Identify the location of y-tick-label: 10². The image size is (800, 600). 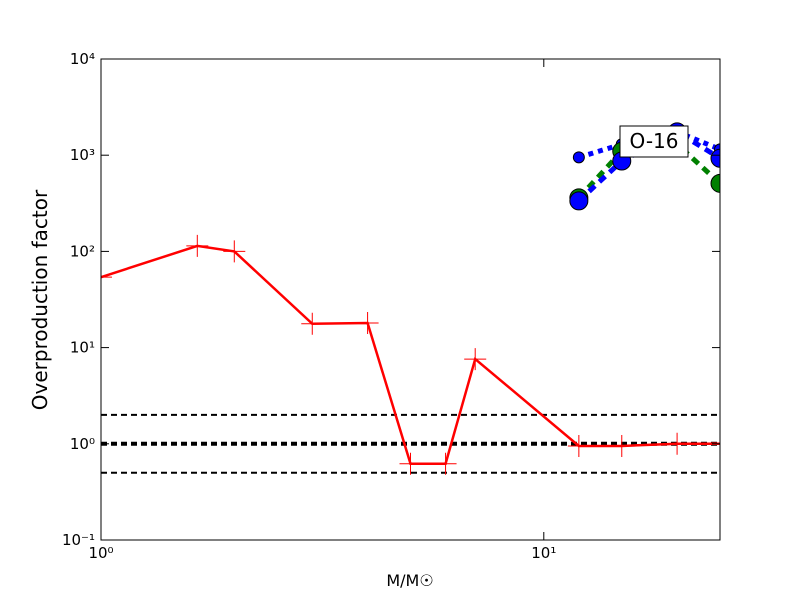
(82, 251).